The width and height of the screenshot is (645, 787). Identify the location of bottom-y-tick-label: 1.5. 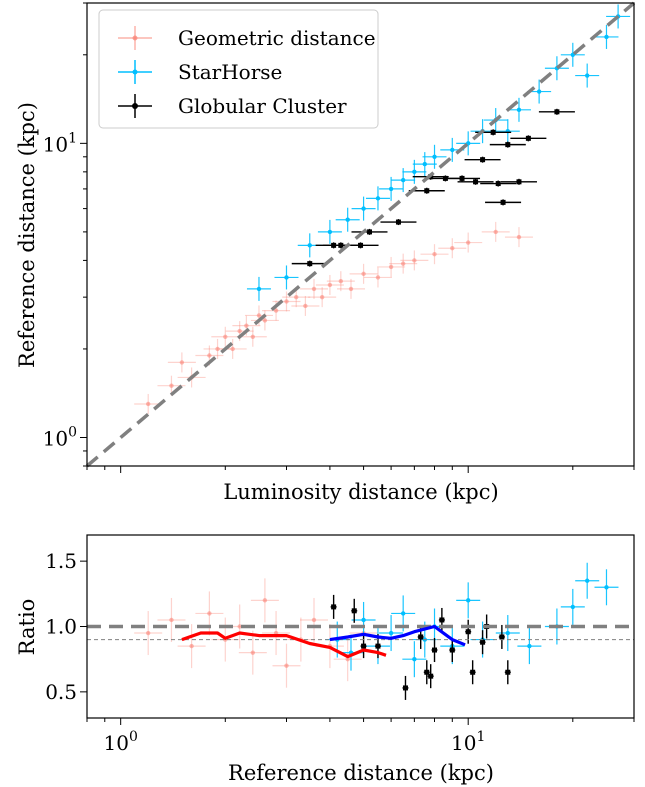
(61, 561).